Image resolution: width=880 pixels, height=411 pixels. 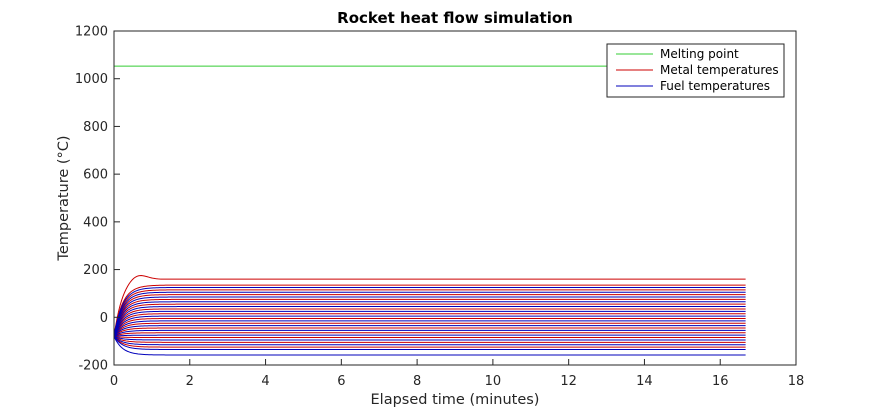 I want to click on y-tick-label: 600, so click(x=95, y=175).